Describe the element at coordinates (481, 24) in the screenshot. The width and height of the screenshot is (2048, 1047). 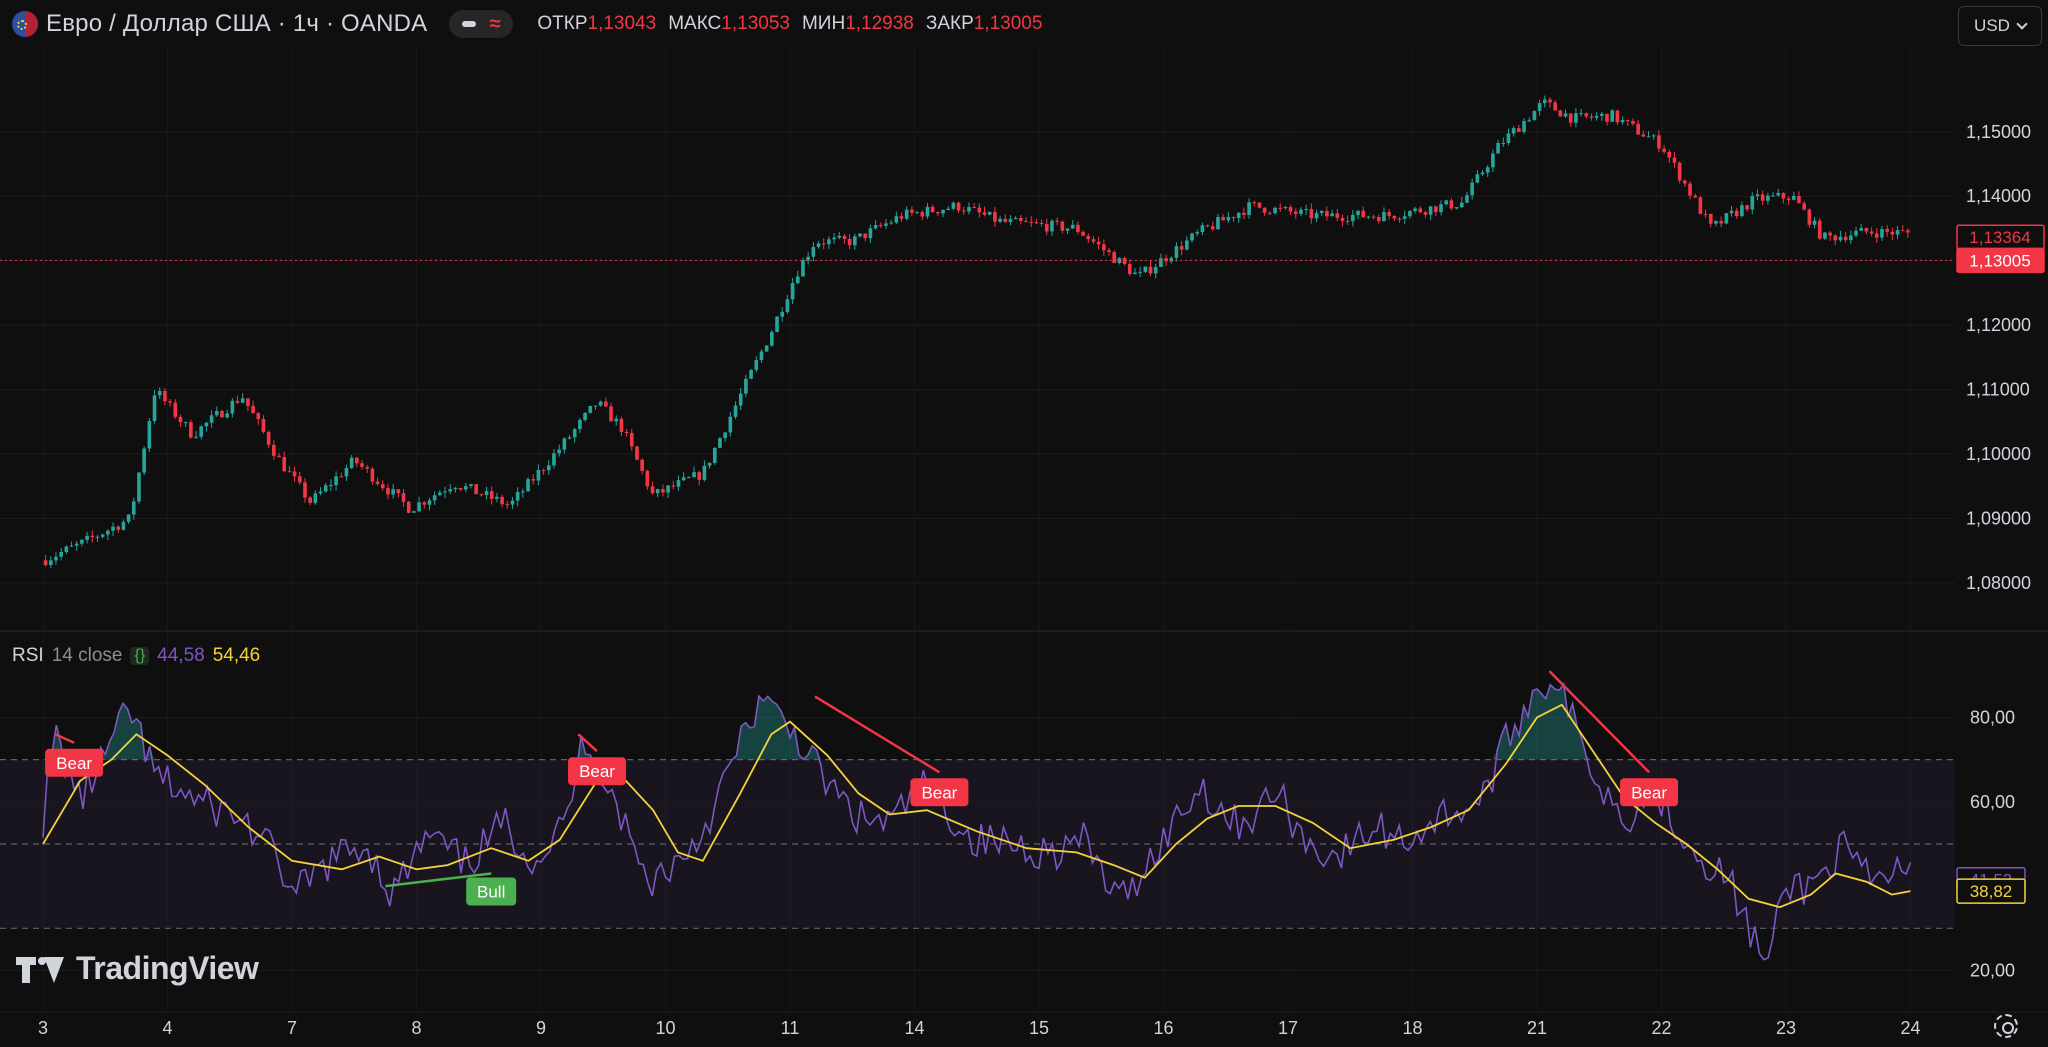
I see `chart-mode-toggle: ≈` at that location.